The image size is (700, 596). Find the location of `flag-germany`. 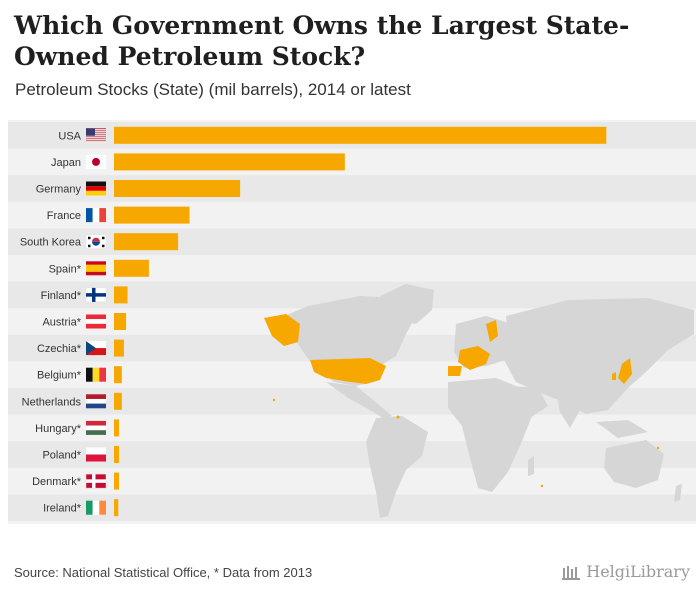

flag-germany is located at coordinates (96, 188).